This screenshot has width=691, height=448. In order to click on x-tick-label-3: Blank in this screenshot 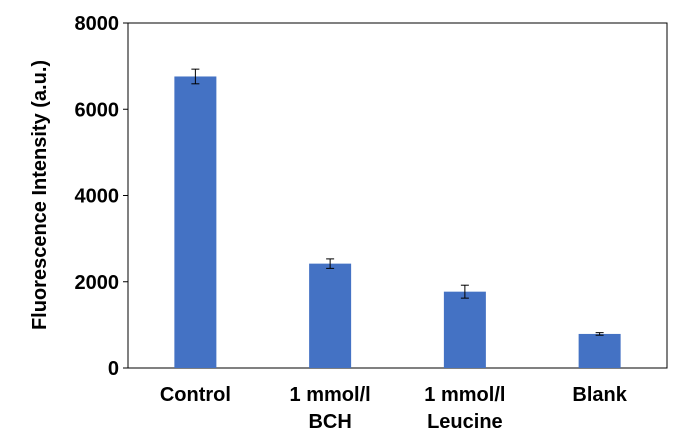, I will do `click(599, 395)`.